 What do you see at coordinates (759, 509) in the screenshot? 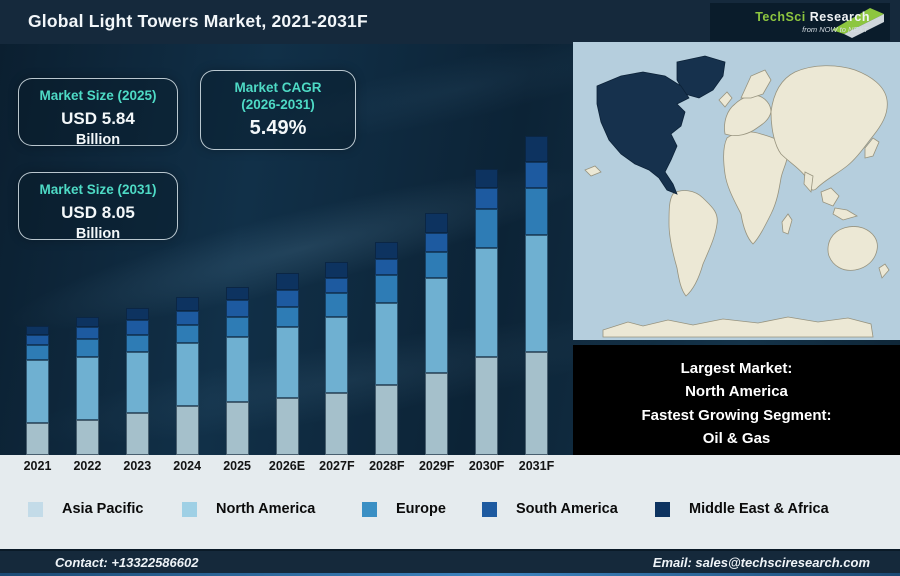
I see `legend-label-middle-east-africa: Middle East & Africa` at bounding box center [759, 509].